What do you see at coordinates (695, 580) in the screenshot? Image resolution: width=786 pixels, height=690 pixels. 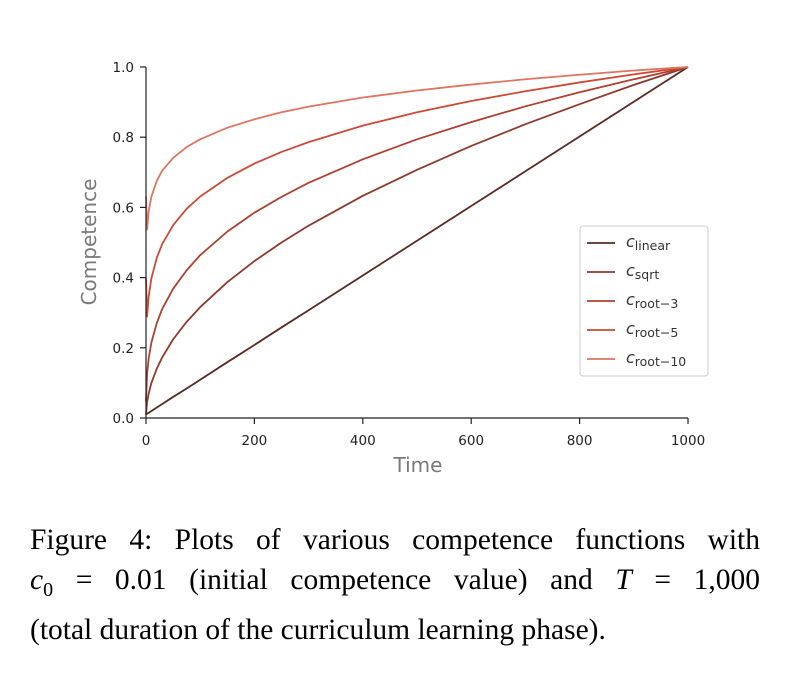 I see `caption-t-value: = 1,000` at bounding box center [695, 580].